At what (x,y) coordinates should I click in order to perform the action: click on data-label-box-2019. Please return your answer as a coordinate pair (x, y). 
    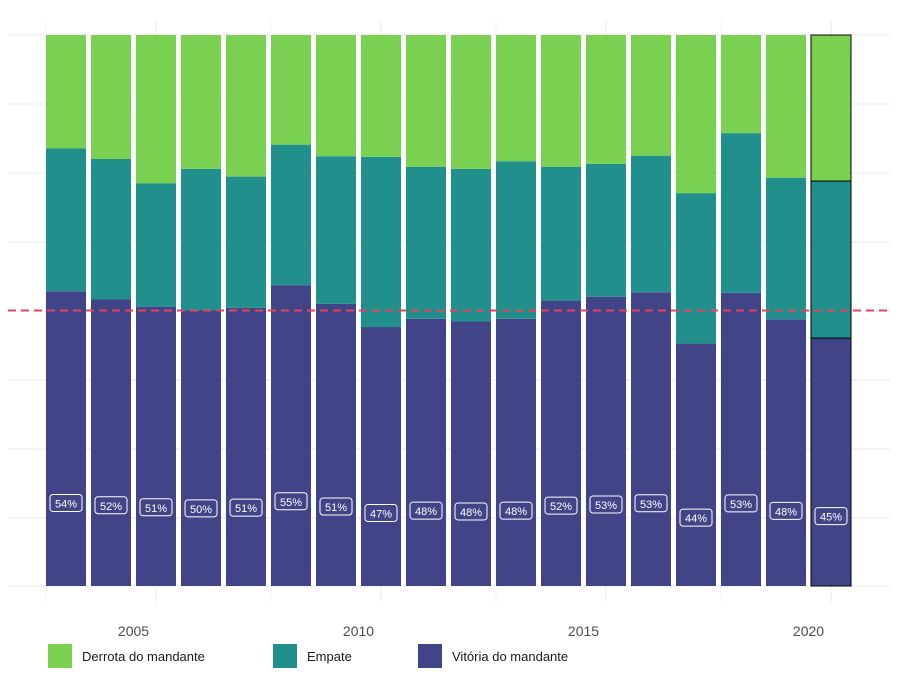
    Looking at the image, I should click on (786, 510).